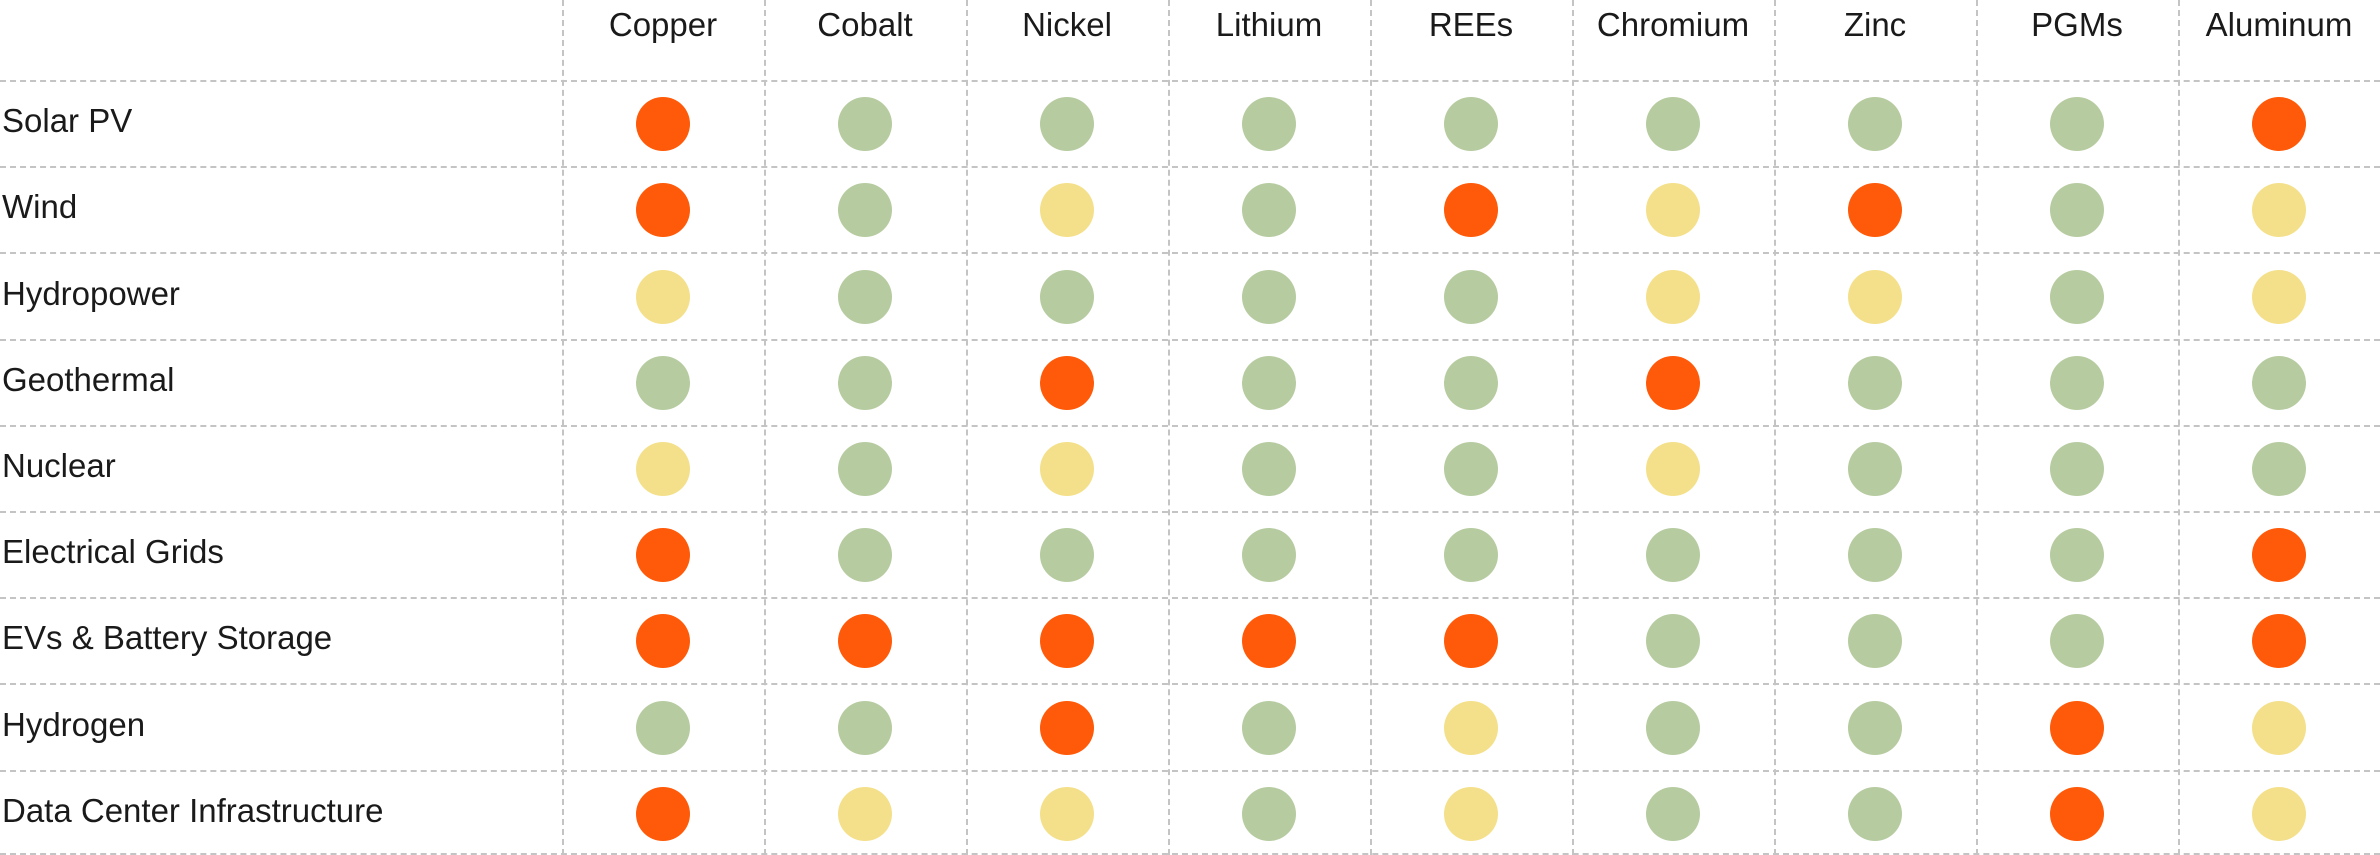 Image resolution: width=2380 pixels, height=855 pixels. What do you see at coordinates (74, 724) in the screenshot?
I see `row-label: Hydrogen` at bounding box center [74, 724].